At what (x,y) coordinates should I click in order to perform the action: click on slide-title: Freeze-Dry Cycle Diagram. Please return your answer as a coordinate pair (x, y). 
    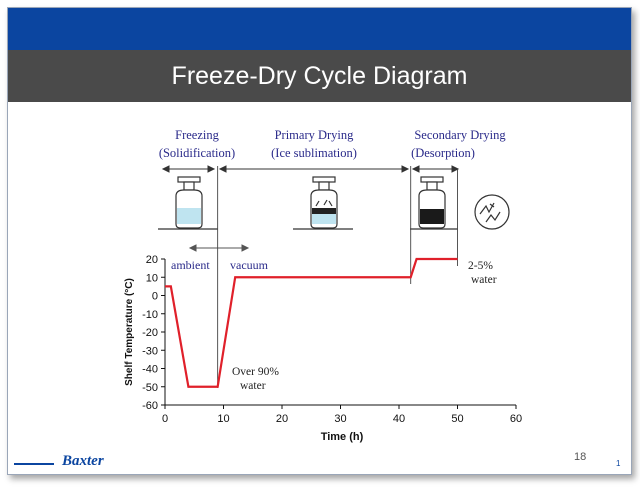
    Looking at the image, I should click on (319, 76).